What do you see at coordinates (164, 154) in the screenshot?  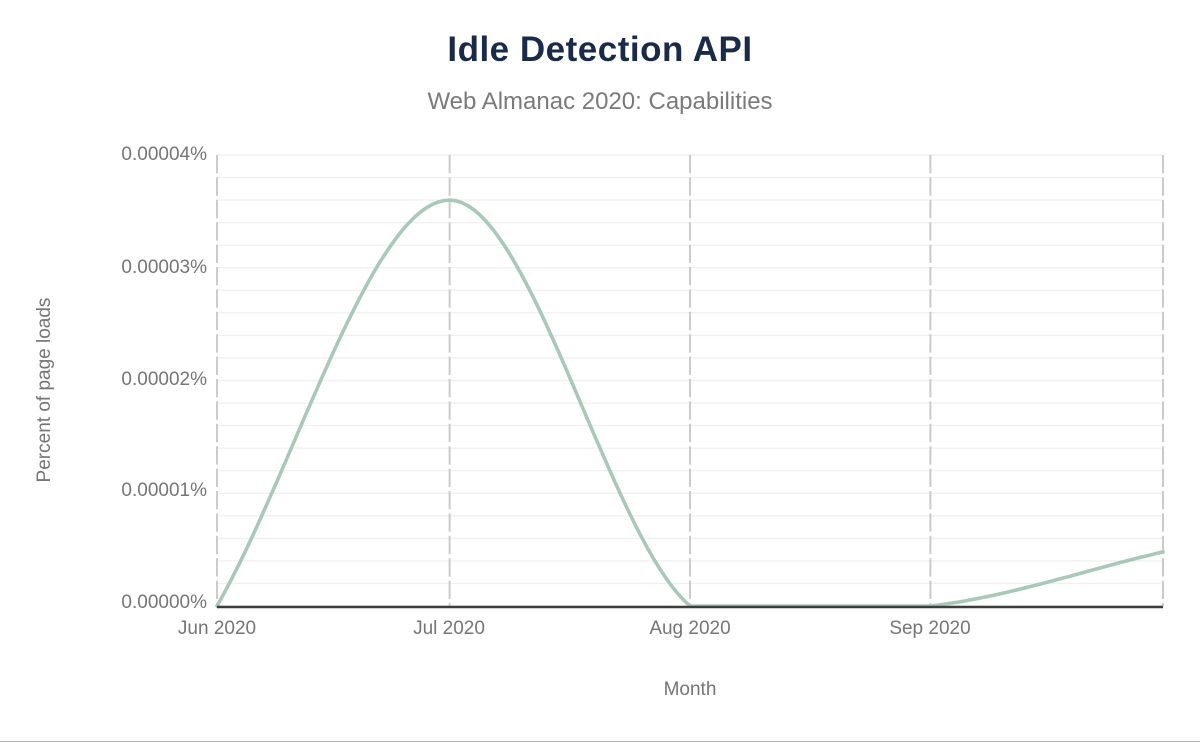 I see `y-tick-label: 0.00004%` at bounding box center [164, 154].